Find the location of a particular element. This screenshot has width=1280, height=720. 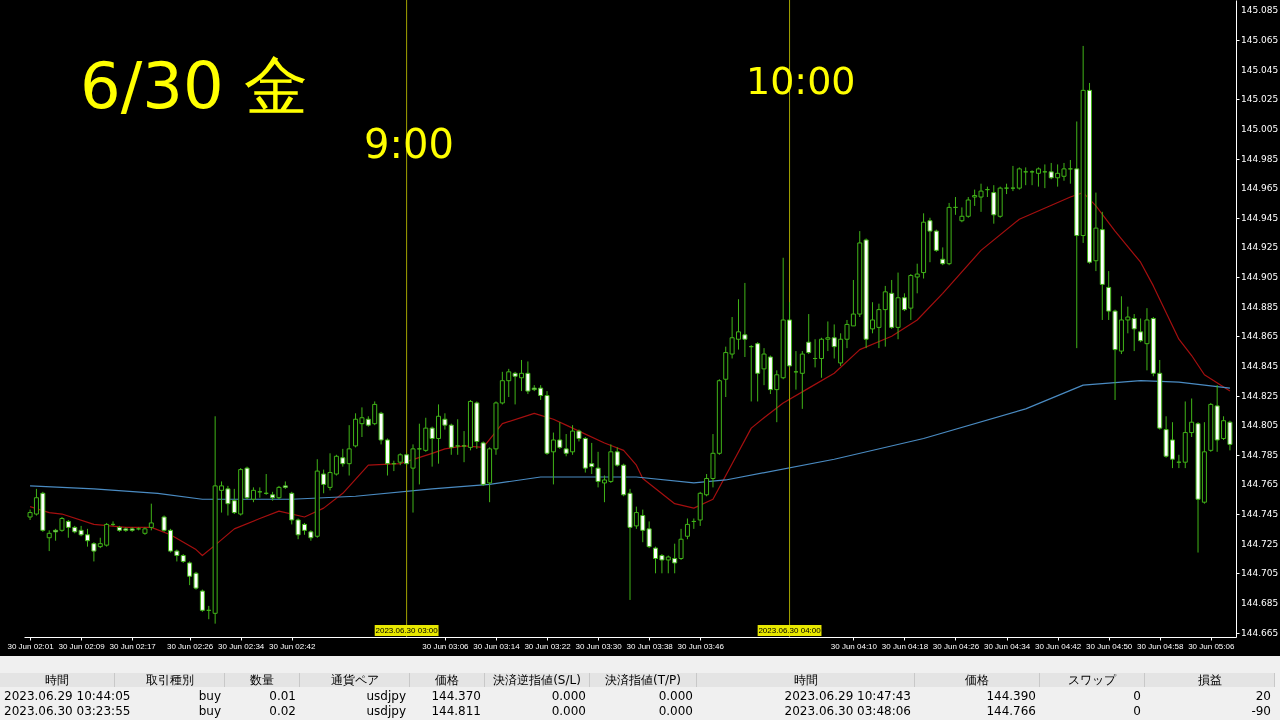

y-tick-label: 145.085 is located at coordinates (1260, 10).